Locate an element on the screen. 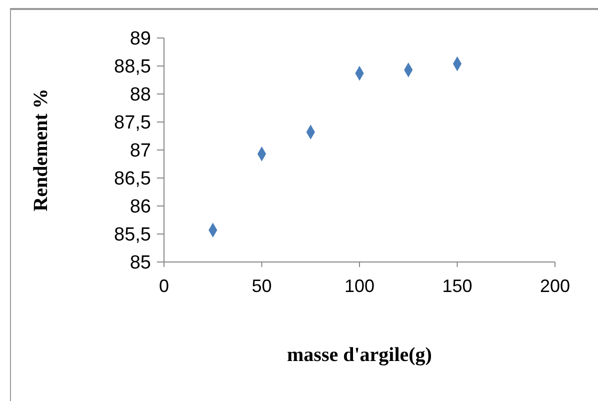  y-tick-label: 86,5 is located at coordinates (132, 179).